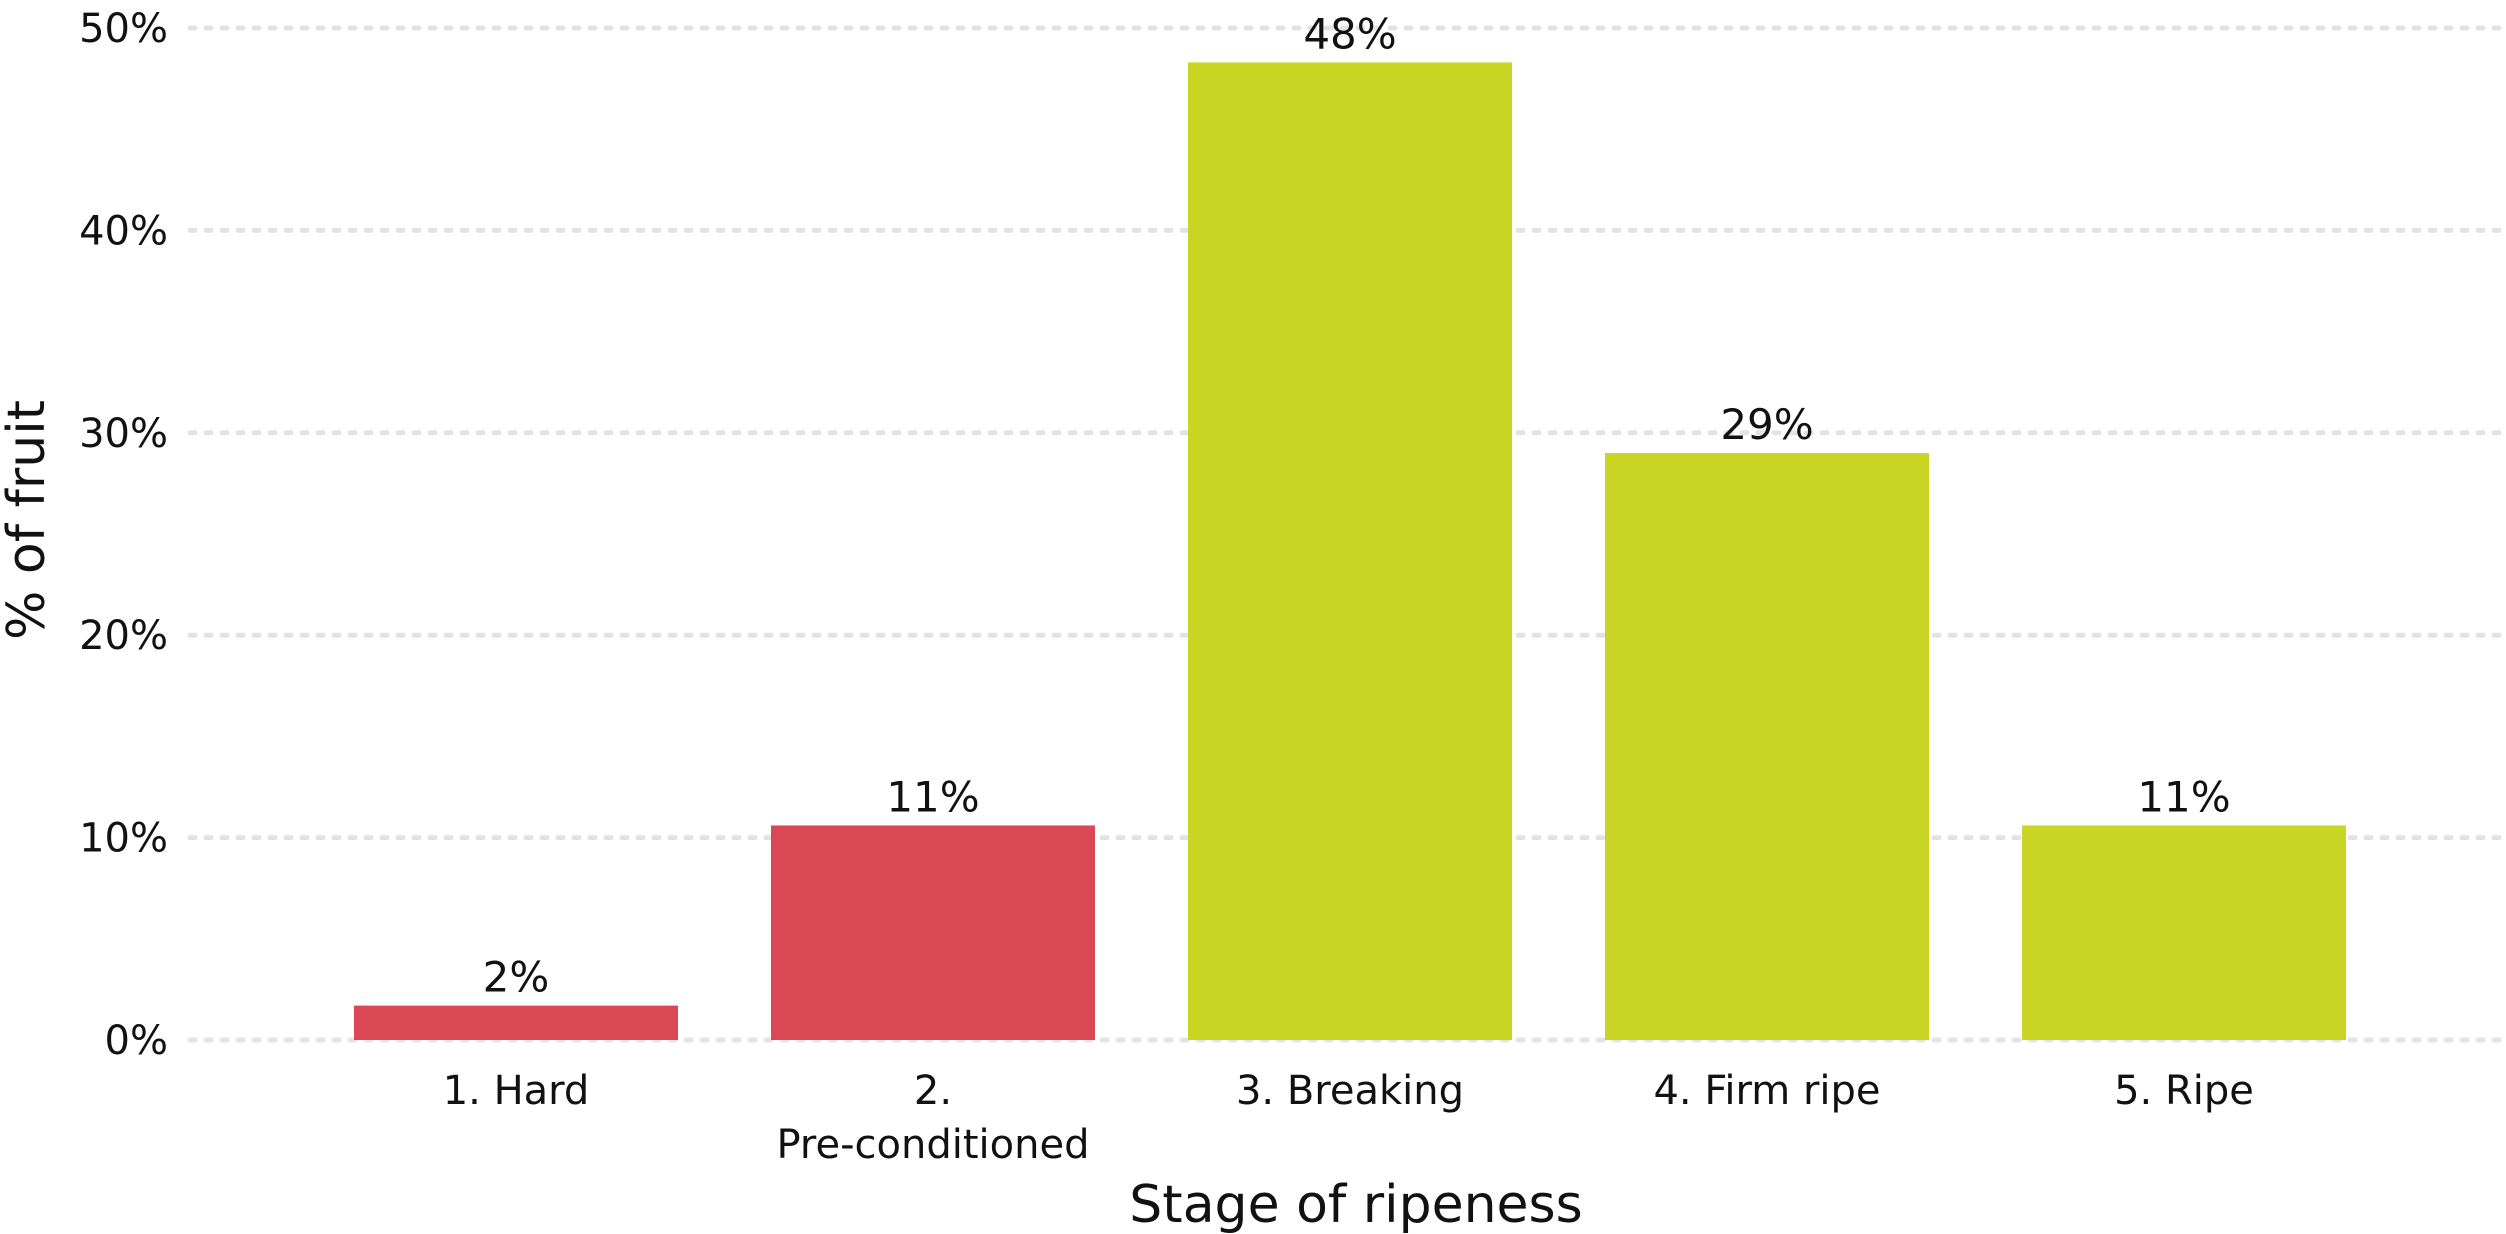 Image resolution: width=2506 pixels, height=1234 pixels. What do you see at coordinates (1349, 33) in the screenshot?
I see `data-label: 48%` at bounding box center [1349, 33].